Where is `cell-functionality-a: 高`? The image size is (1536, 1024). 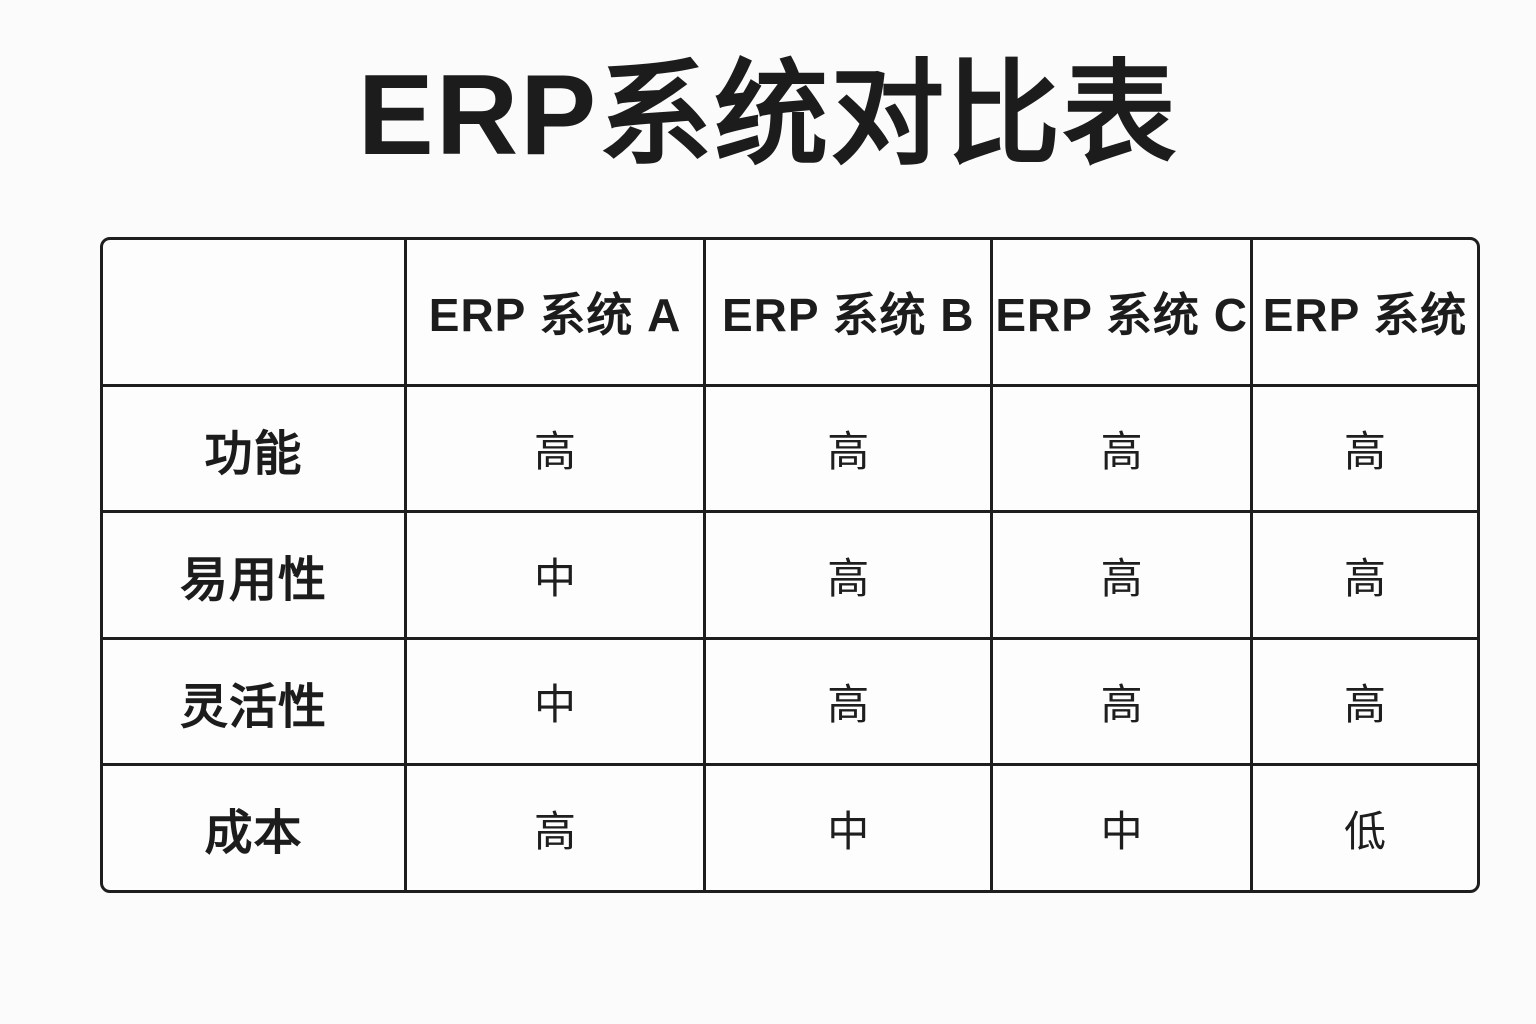 cell-functionality-a: 高 is located at coordinates (555, 448).